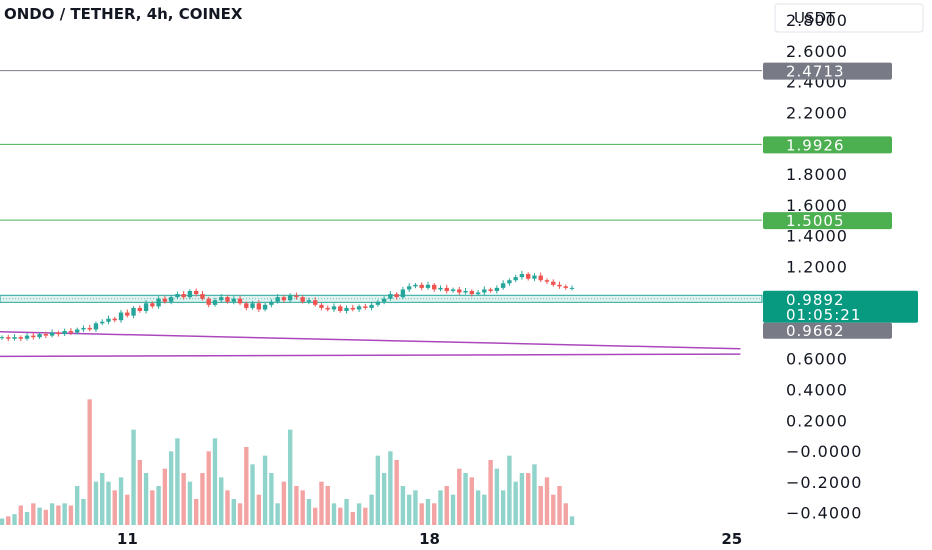  Describe the element at coordinates (849, 18) in the screenshot. I see `currency-button: USDT` at that location.